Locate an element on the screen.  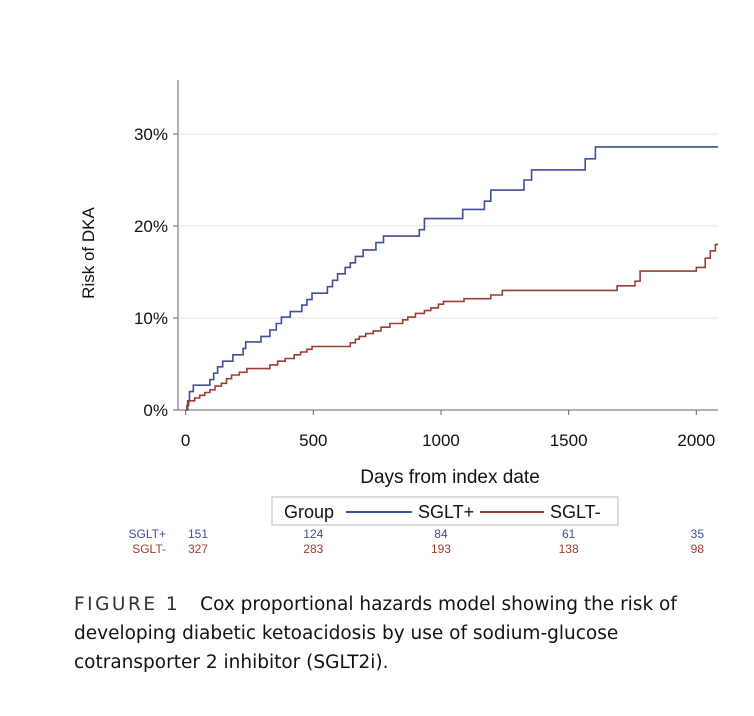
legend-box is located at coordinates (445, 511).